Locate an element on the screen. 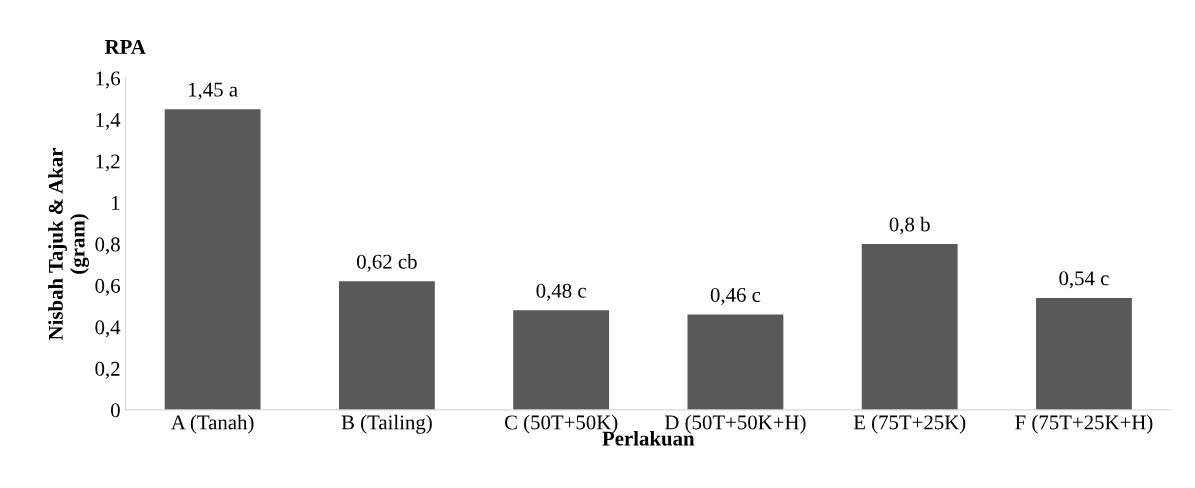  x-tick-label: B (Tailing) is located at coordinates (386, 424).